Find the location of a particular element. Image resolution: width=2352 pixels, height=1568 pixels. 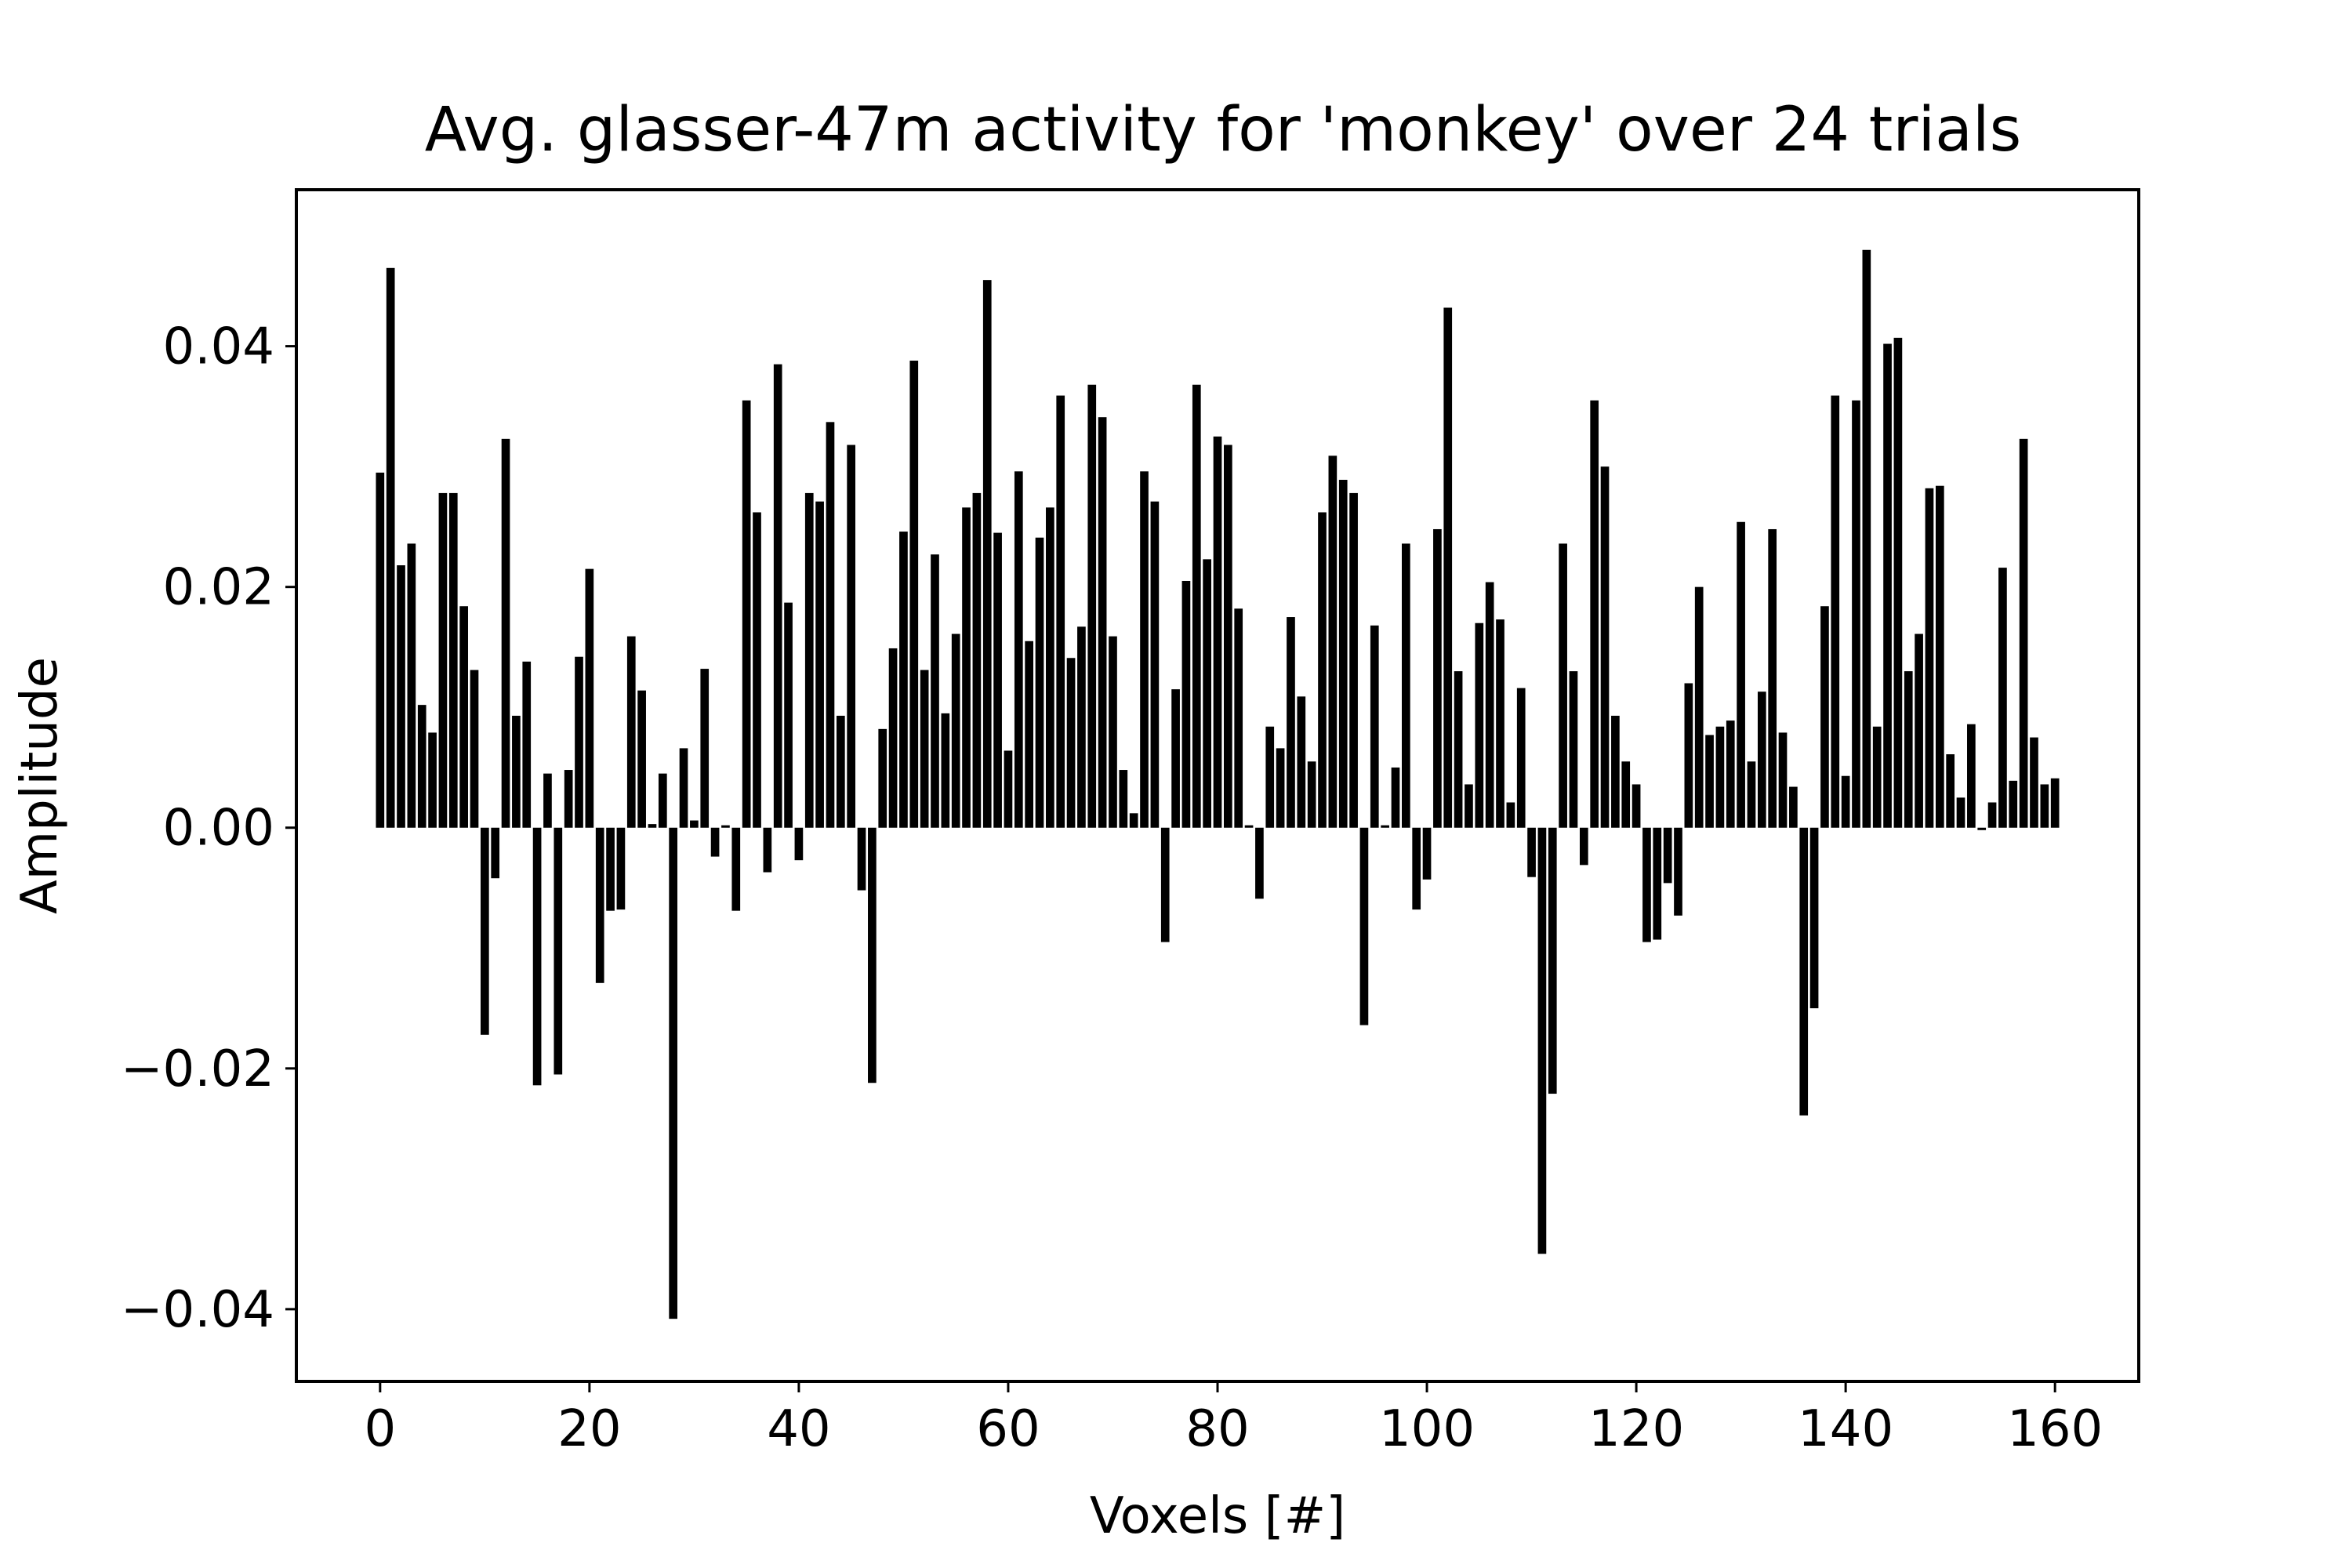

y-tick-label: −0.02 is located at coordinates (197, 1069).